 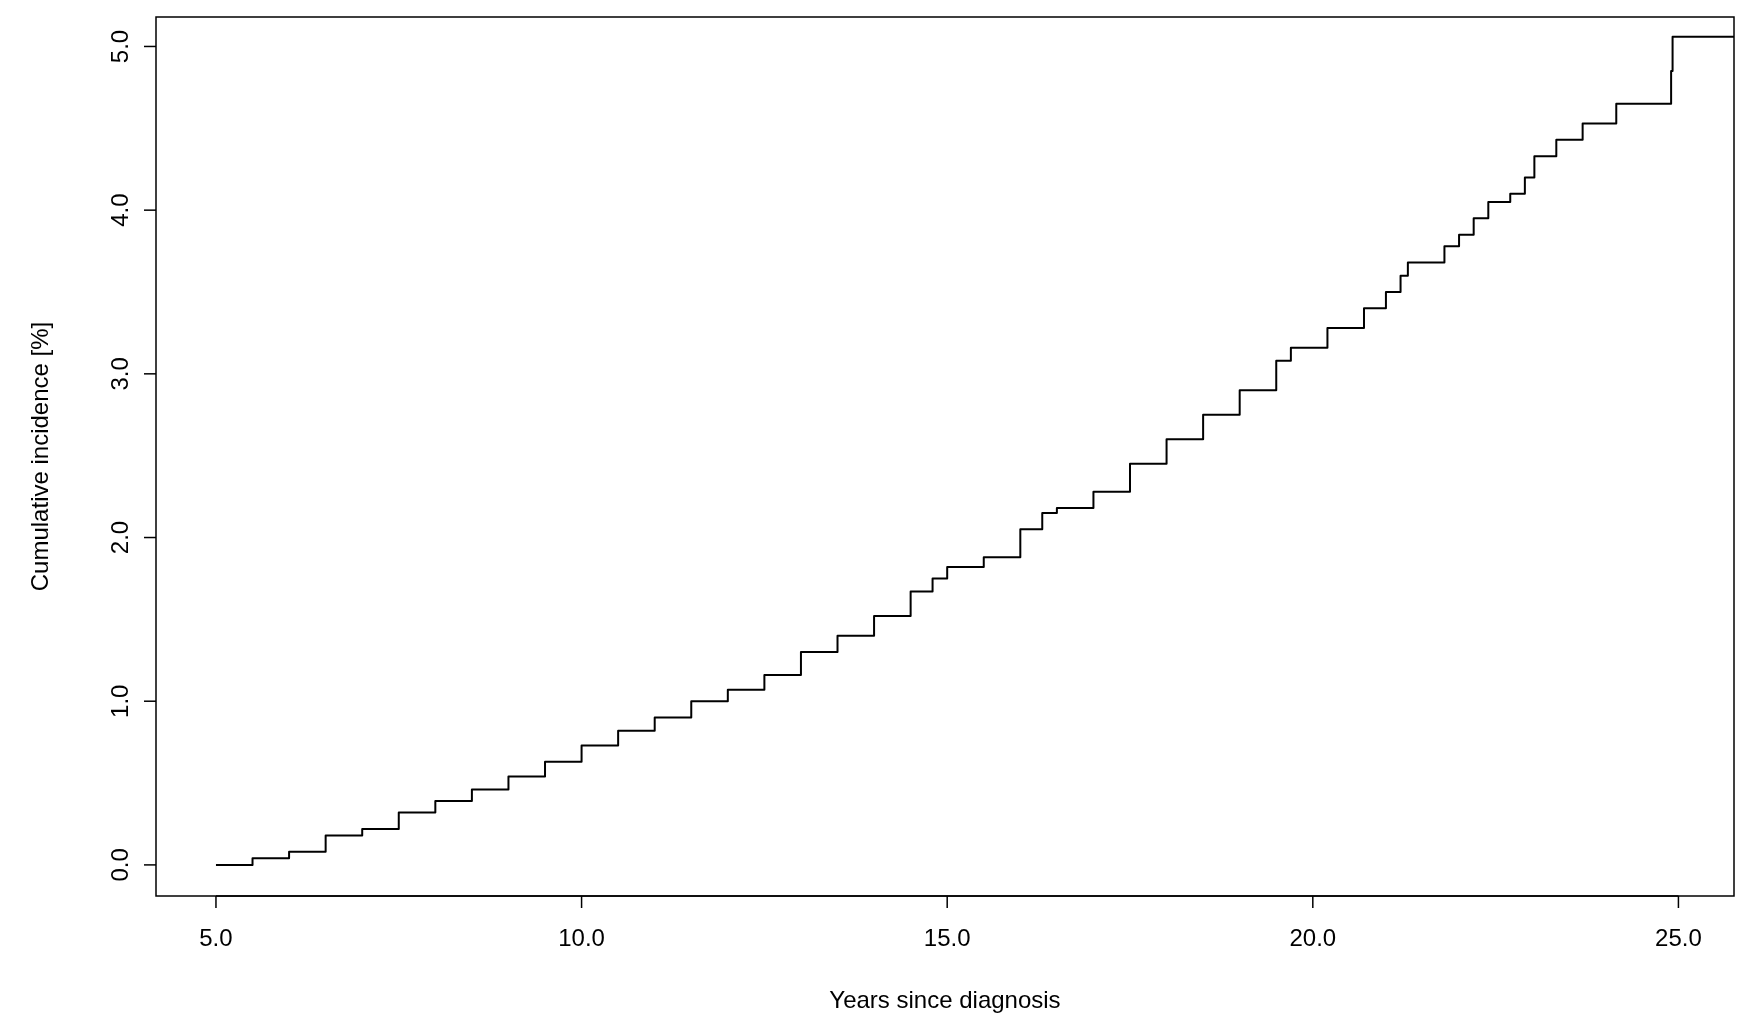 I want to click on y-tick-label: 0.0, so click(x=119, y=865).